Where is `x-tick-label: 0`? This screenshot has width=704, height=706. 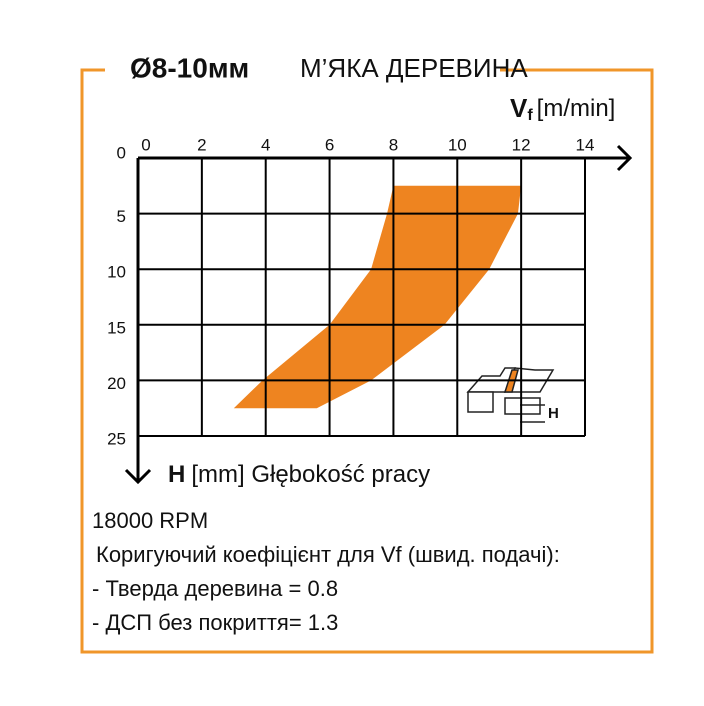
x-tick-label: 0 is located at coordinates (145, 144).